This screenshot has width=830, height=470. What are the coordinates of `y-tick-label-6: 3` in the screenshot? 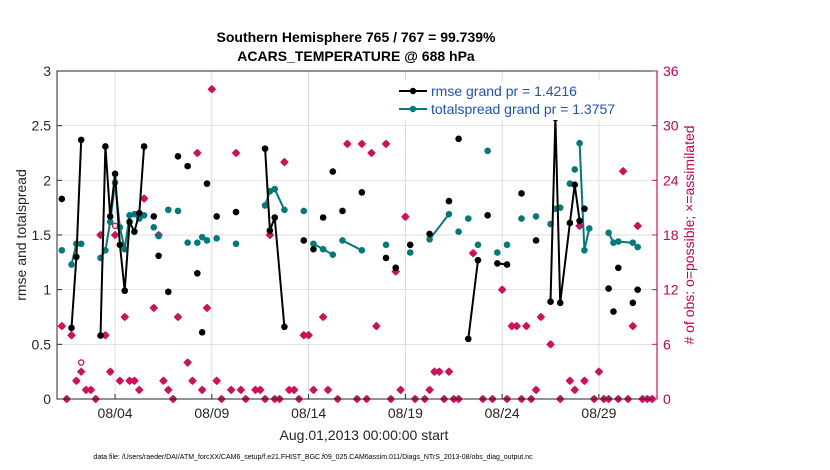 It's located at (47, 71).